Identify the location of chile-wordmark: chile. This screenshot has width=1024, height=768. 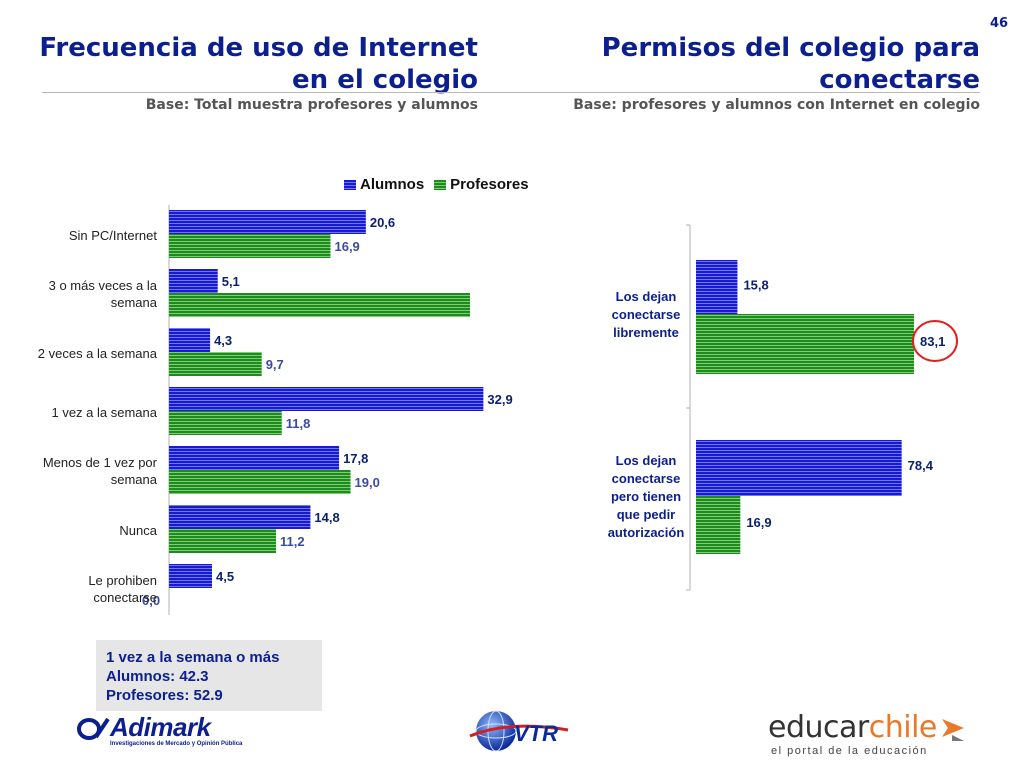
(903, 727).